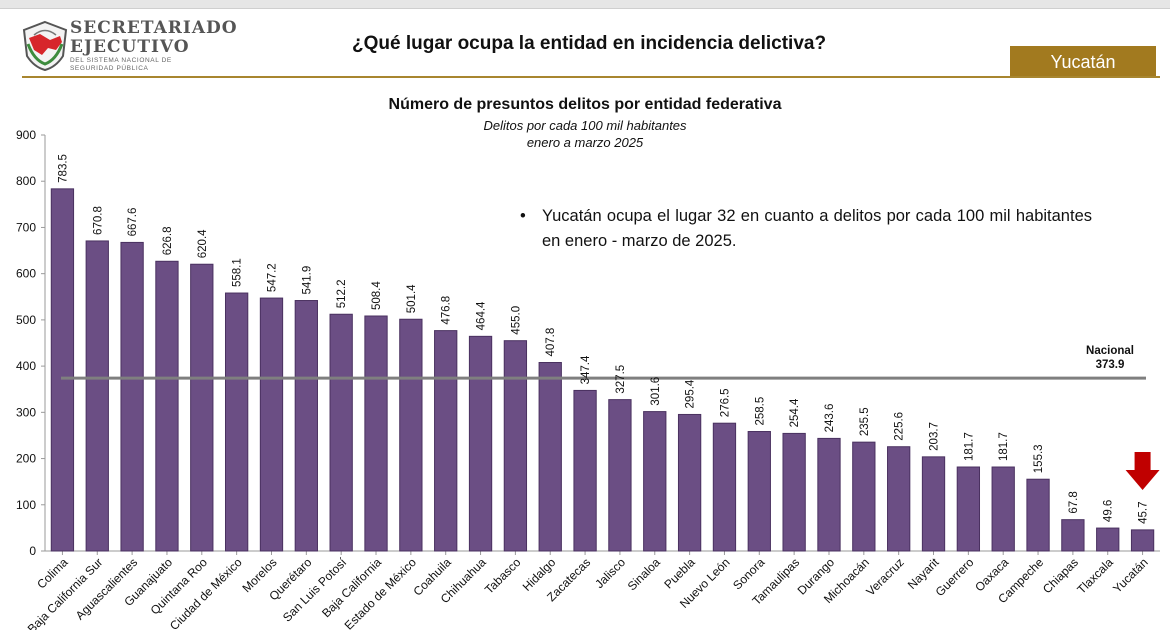 The image size is (1170, 630). Describe the element at coordinates (167, 406) in the screenshot. I see `bar-Guanajuato` at that location.